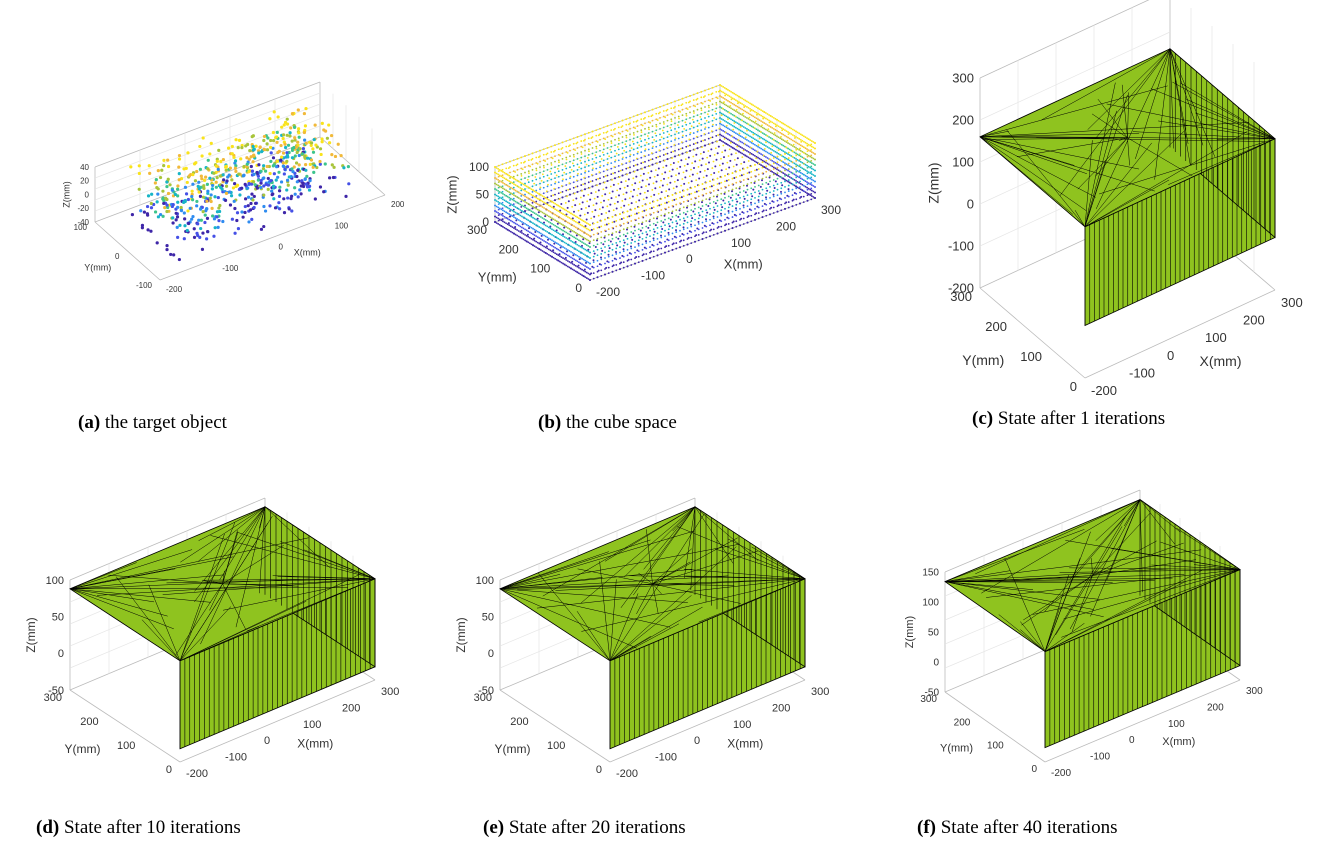 The height and width of the screenshot is (851, 1321). I want to click on y-tick-label: 100, so click(540, 269).